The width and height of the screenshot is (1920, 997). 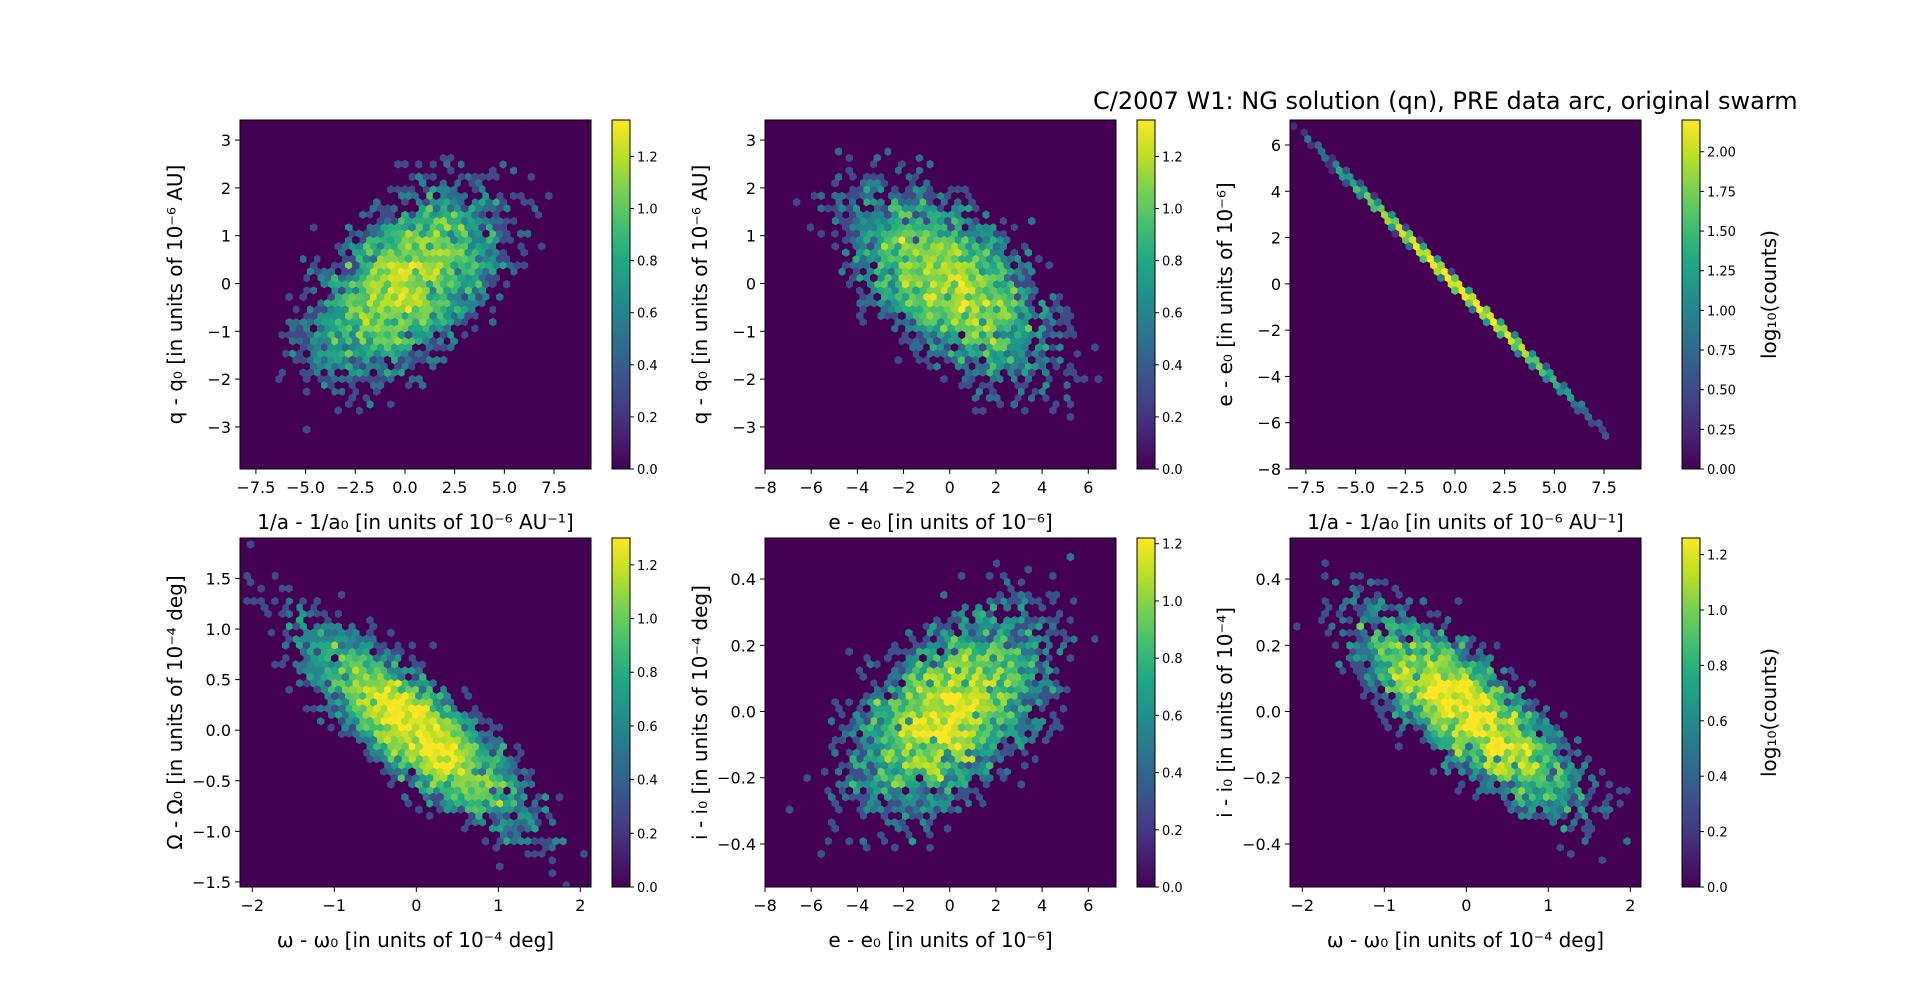 I want to click on y-tick-label: −1.5, so click(x=211, y=882).